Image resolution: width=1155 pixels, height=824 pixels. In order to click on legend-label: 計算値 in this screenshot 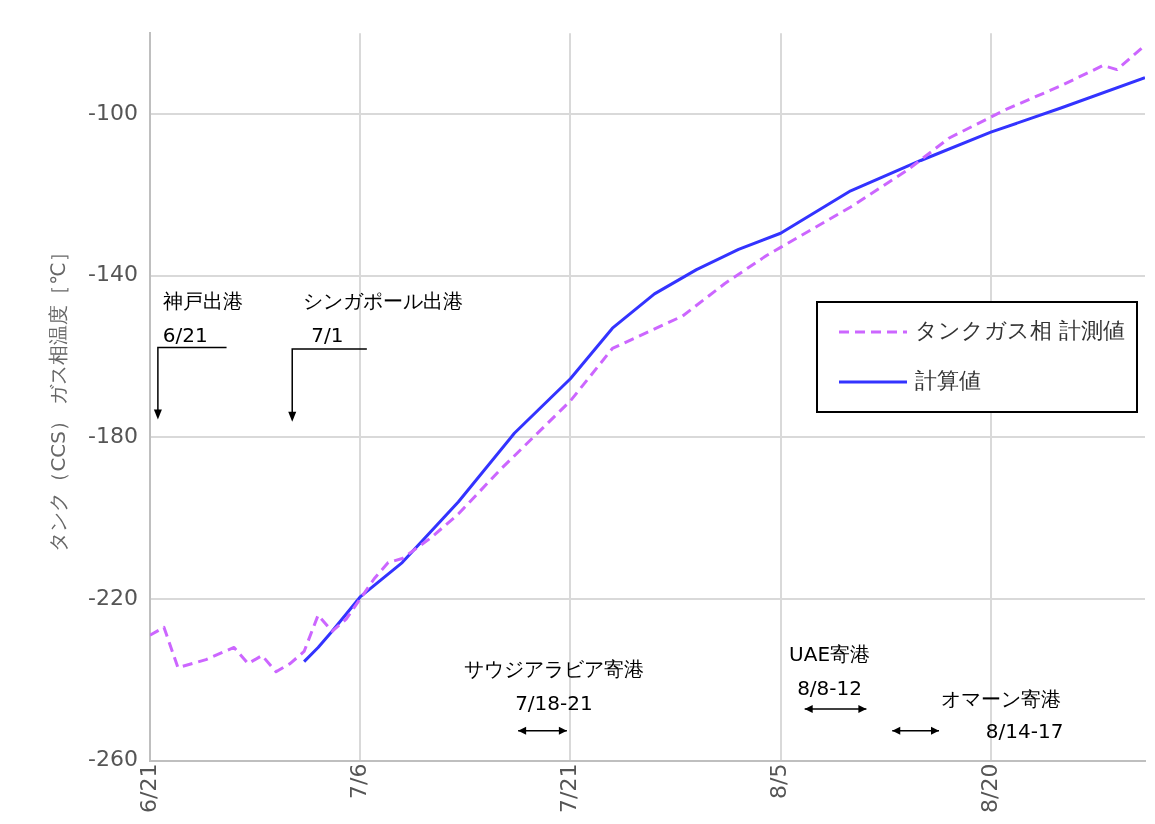, I will do `click(948, 380)`.